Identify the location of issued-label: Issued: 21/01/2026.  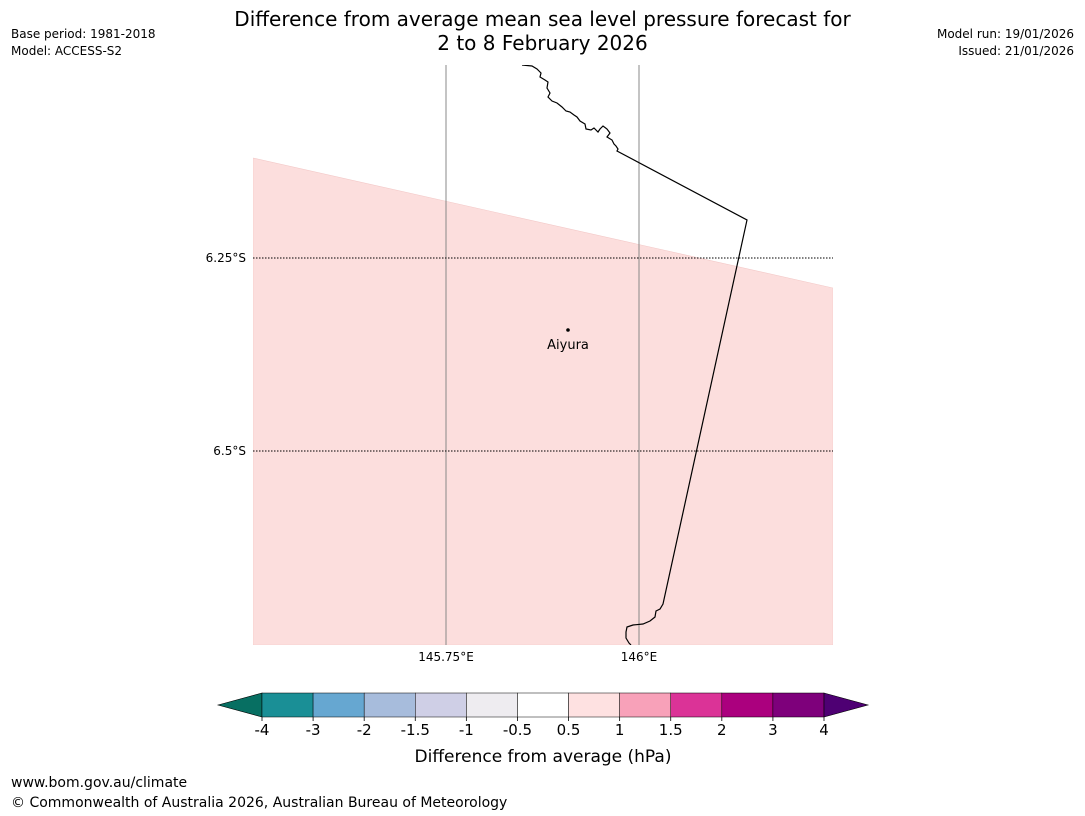
(1016, 51).